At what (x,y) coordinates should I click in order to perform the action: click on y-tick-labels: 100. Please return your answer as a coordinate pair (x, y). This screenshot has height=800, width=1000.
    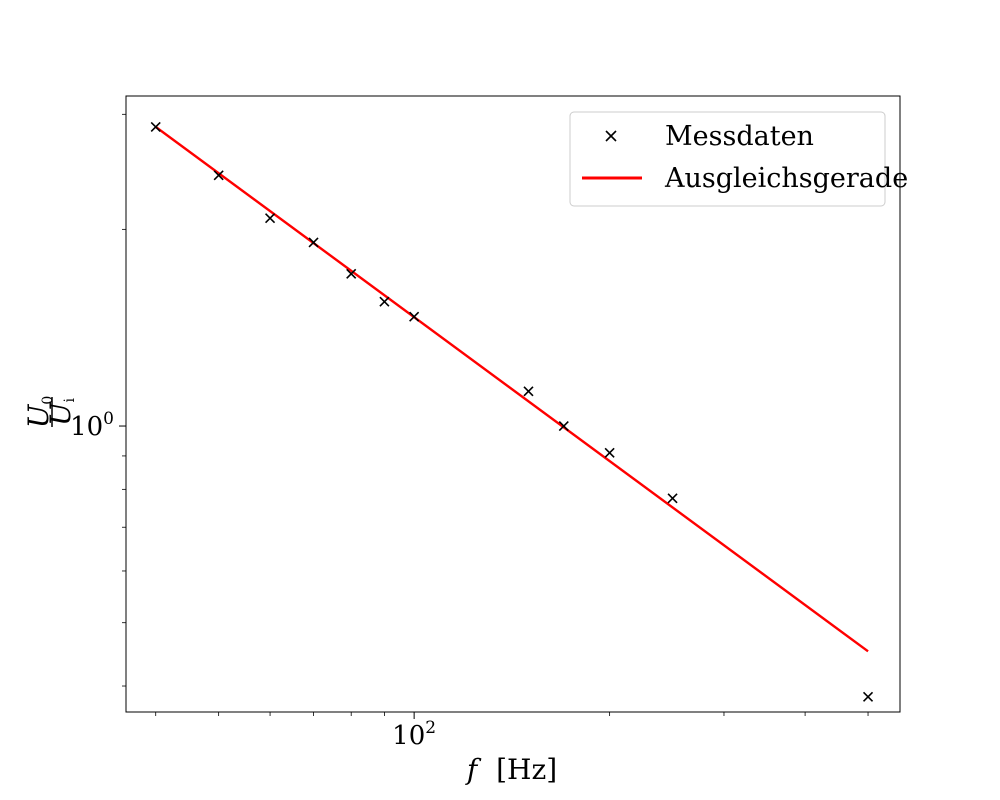
    Looking at the image, I should click on (92, 425).